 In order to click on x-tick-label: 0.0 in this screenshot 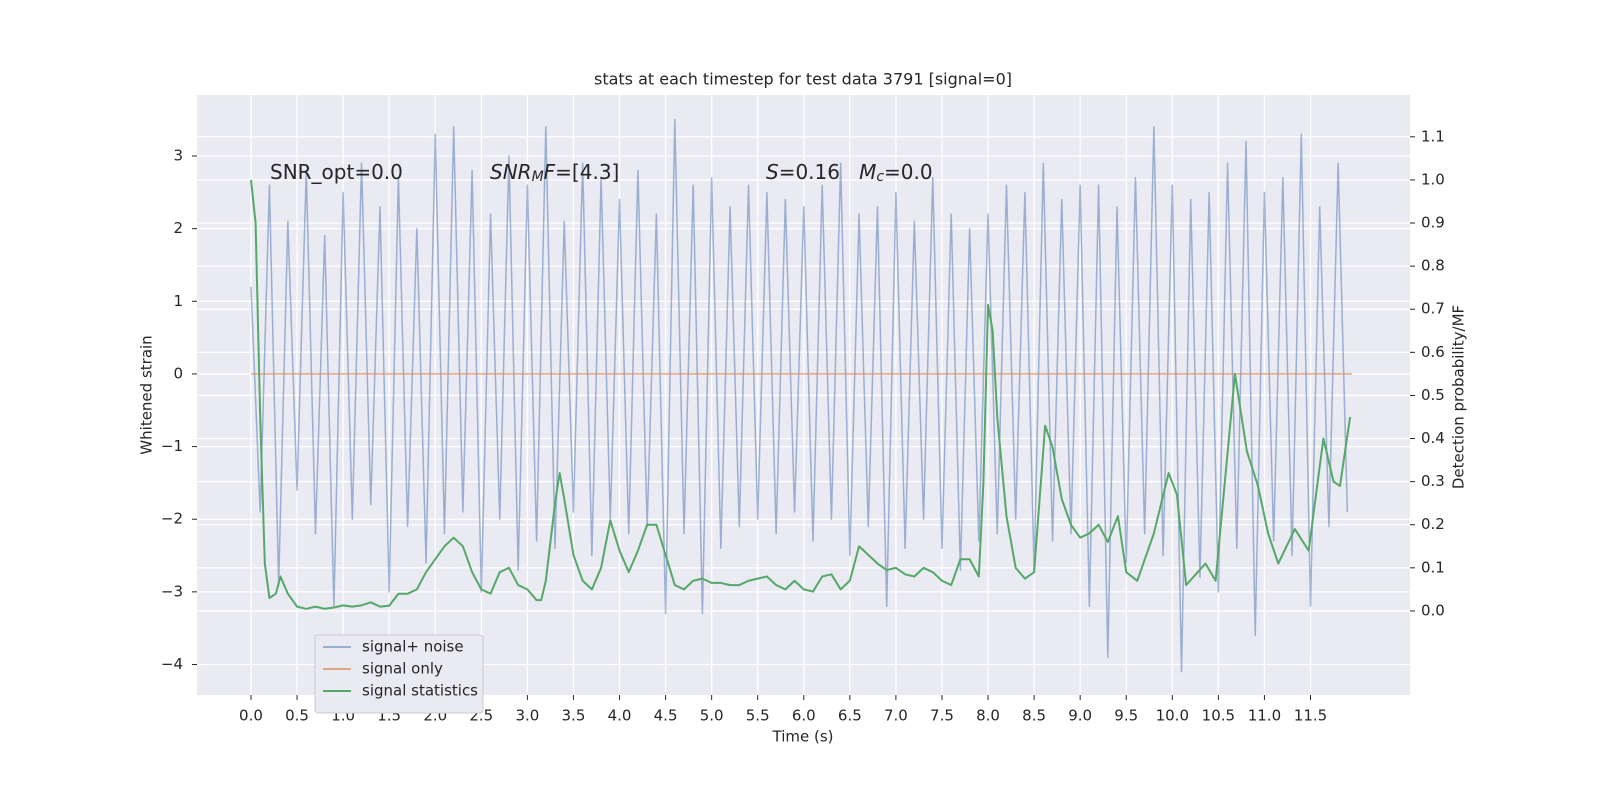, I will do `click(251, 716)`.